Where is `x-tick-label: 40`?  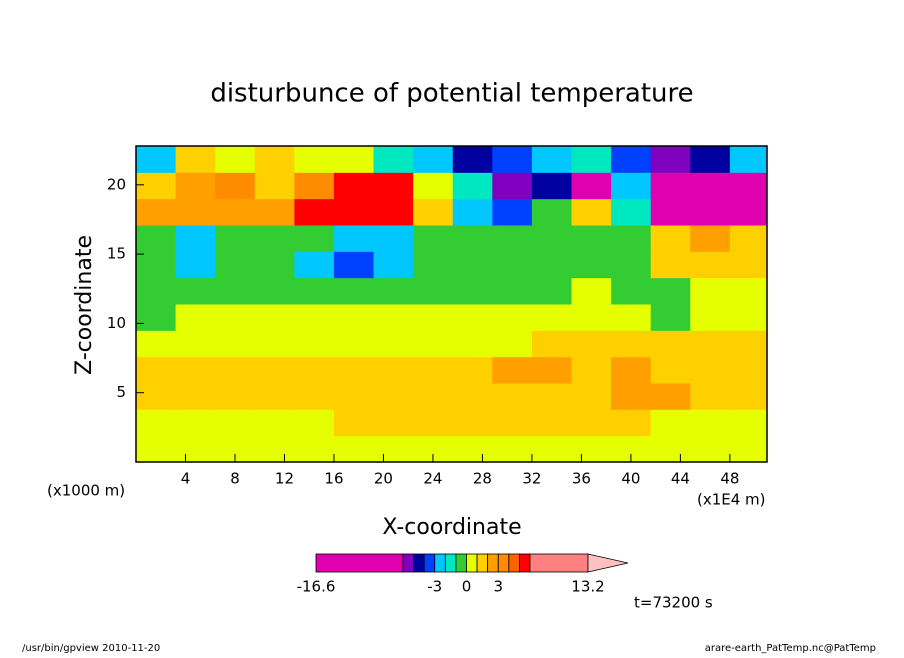 x-tick-label: 40 is located at coordinates (630, 479).